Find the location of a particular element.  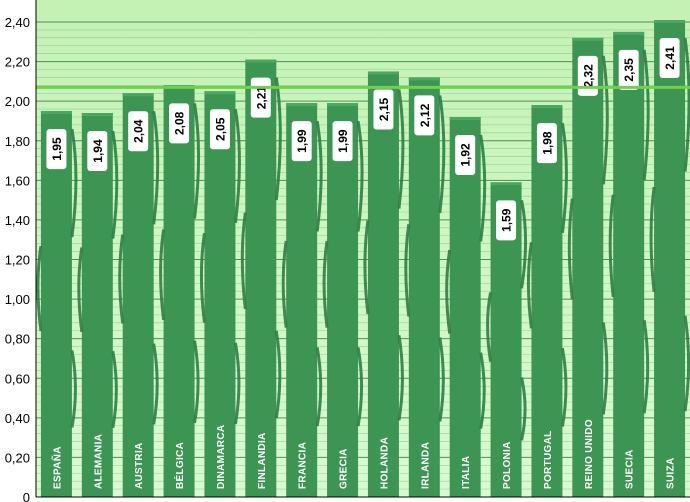

value-label-text: 2,04 is located at coordinates (139, 131).